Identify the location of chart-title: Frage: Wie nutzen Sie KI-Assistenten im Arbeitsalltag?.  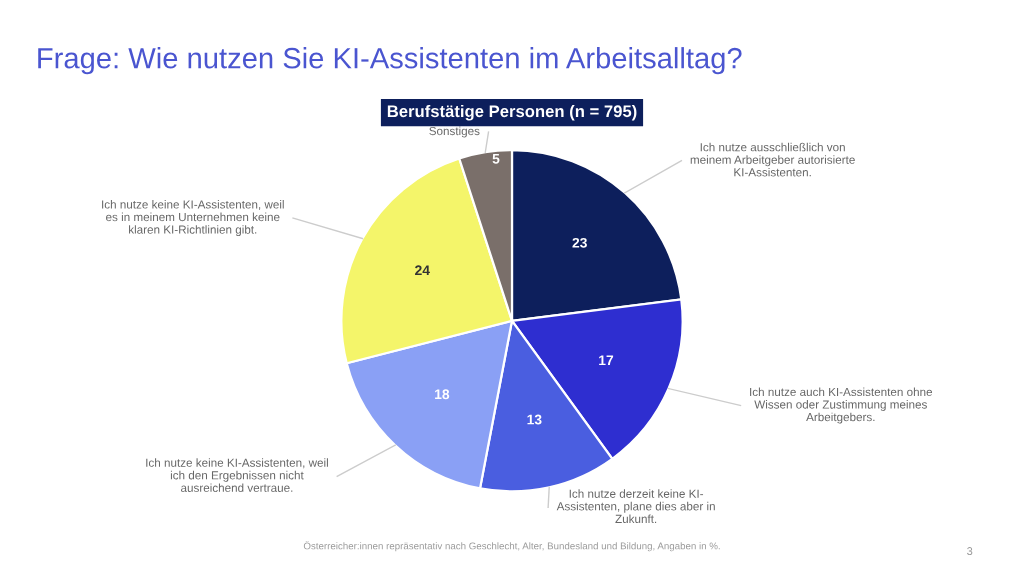
(390, 61).